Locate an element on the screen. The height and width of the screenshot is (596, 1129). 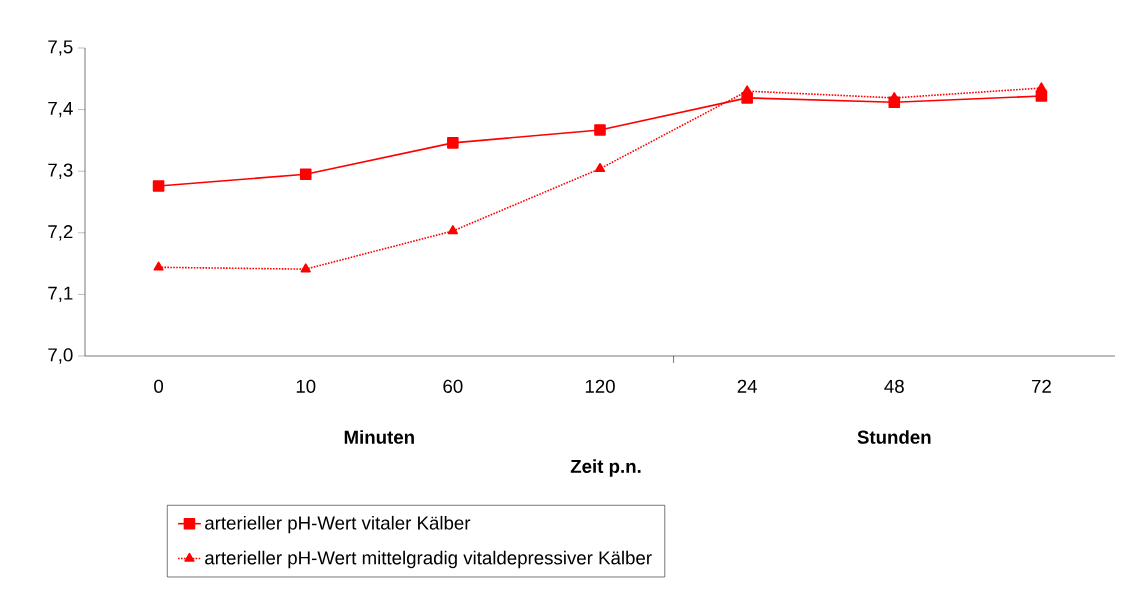
x-tick-label: 48 is located at coordinates (894, 386).